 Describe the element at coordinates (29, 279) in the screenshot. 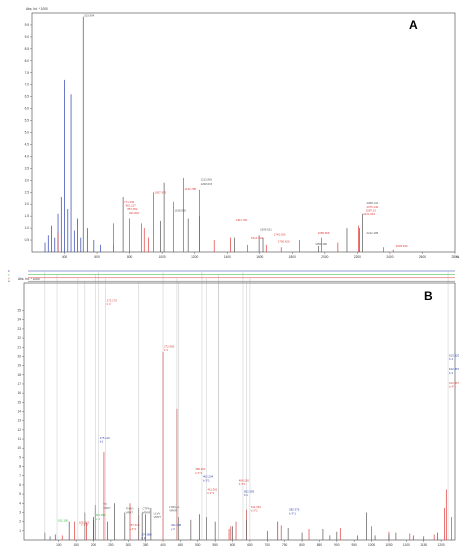

I see `y-axis-title: Abs. Int. * 1000` at that location.